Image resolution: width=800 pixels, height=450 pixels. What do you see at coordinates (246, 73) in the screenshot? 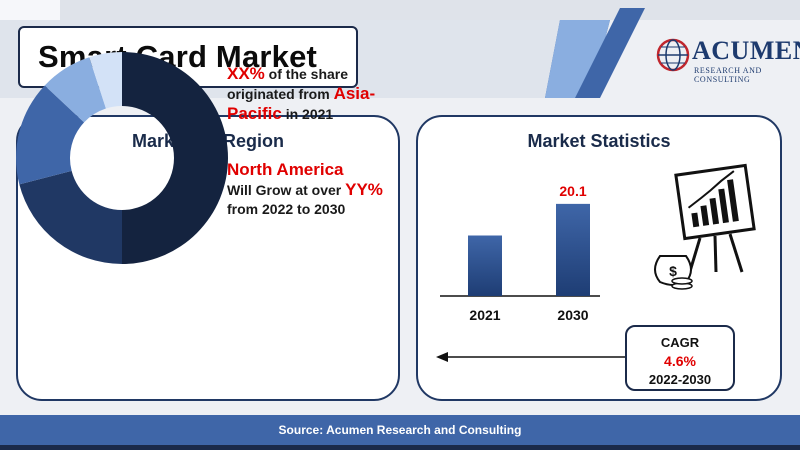
I see `share-highlight: XX%` at bounding box center [246, 73].